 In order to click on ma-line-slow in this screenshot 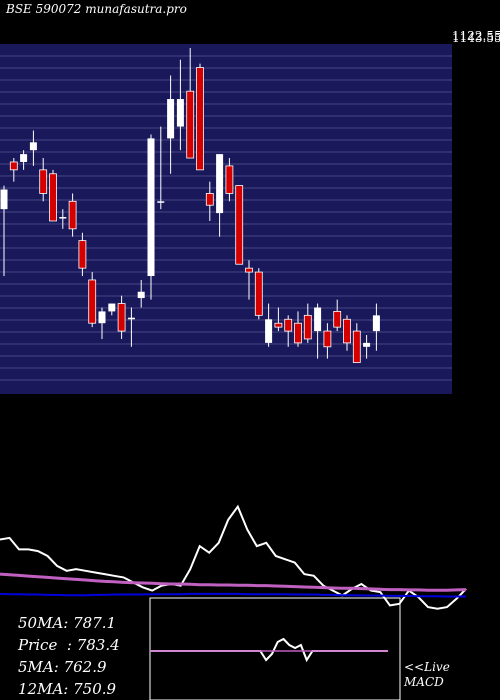, I will do `click(233, 595)`.